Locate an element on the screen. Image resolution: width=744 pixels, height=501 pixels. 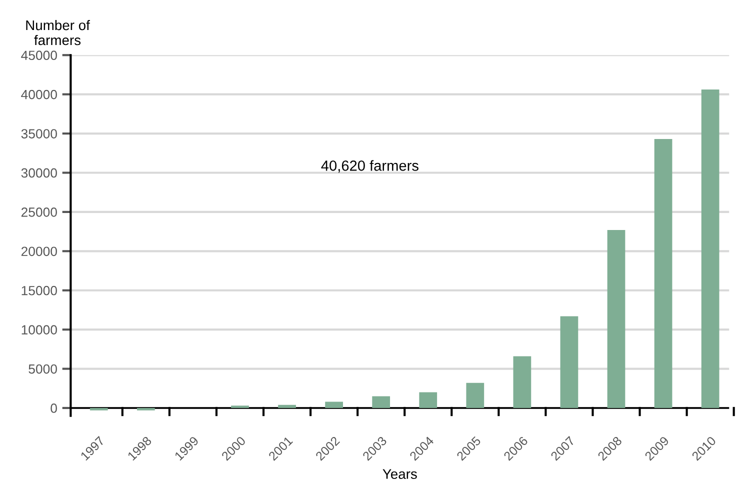
y-tick-label: 45000 is located at coordinates (39, 55).